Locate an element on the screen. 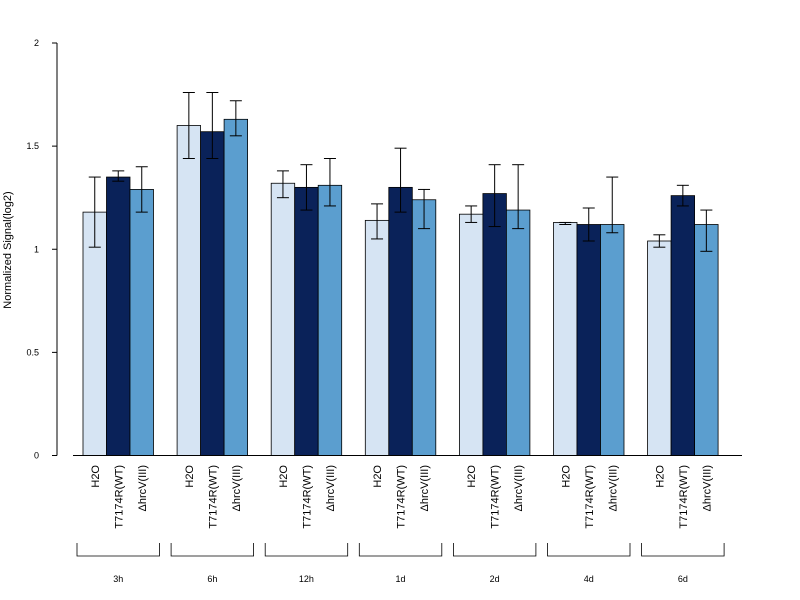 This screenshot has height=600, width=800. group-brackets is located at coordinates (400, 550).